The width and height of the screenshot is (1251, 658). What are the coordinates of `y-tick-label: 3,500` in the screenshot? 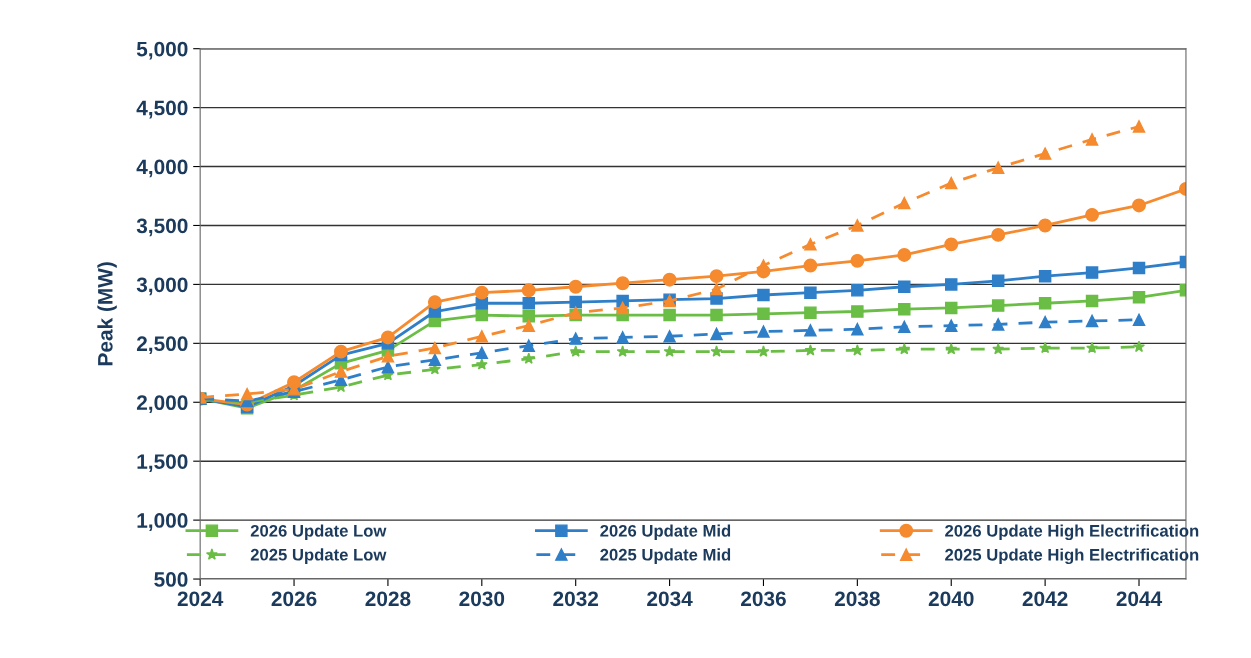 It's located at (162, 227).